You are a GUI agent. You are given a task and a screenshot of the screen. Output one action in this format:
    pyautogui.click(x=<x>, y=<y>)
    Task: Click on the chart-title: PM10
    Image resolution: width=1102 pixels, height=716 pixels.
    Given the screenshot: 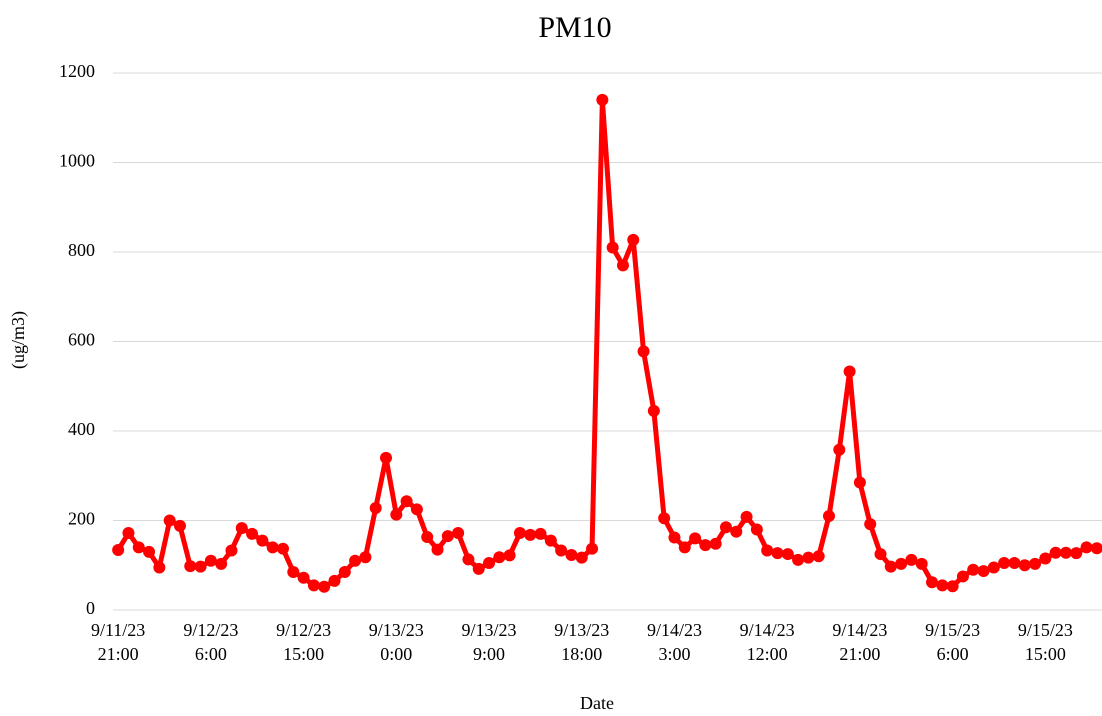 What is the action you would take?
    pyautogui.click(x=574, y=27)
    